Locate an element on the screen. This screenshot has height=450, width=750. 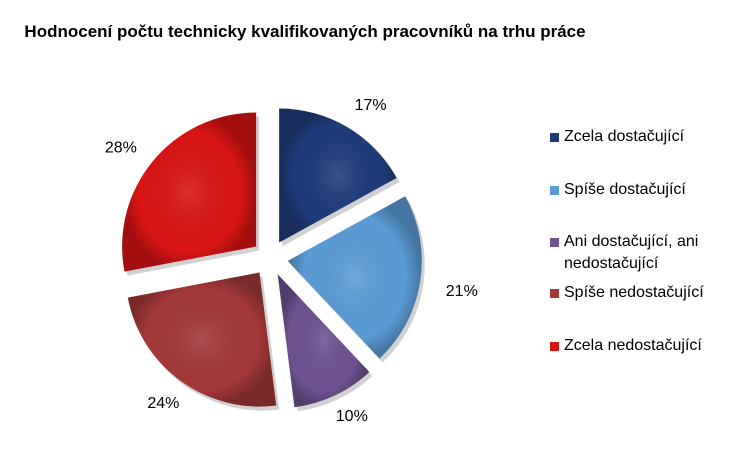
legend-item-zcela-dostacujici: Zcela dostačující is located at coordinates (648, 137).